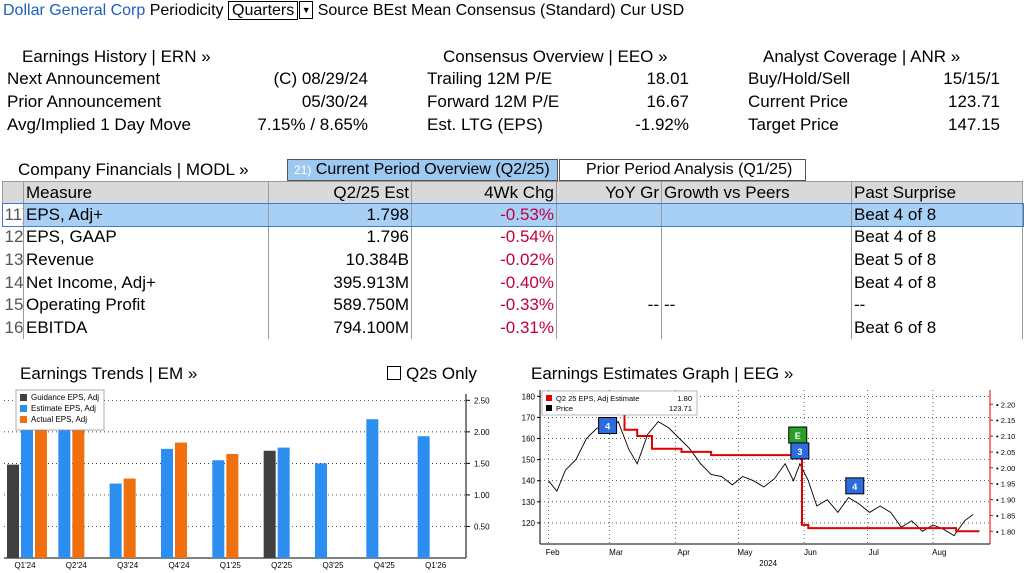  What do you see at coordinates (493, 101) in the screenshot?
I see `co-label-forward: Forward 12M P/E` at bounding box center [493, 101].